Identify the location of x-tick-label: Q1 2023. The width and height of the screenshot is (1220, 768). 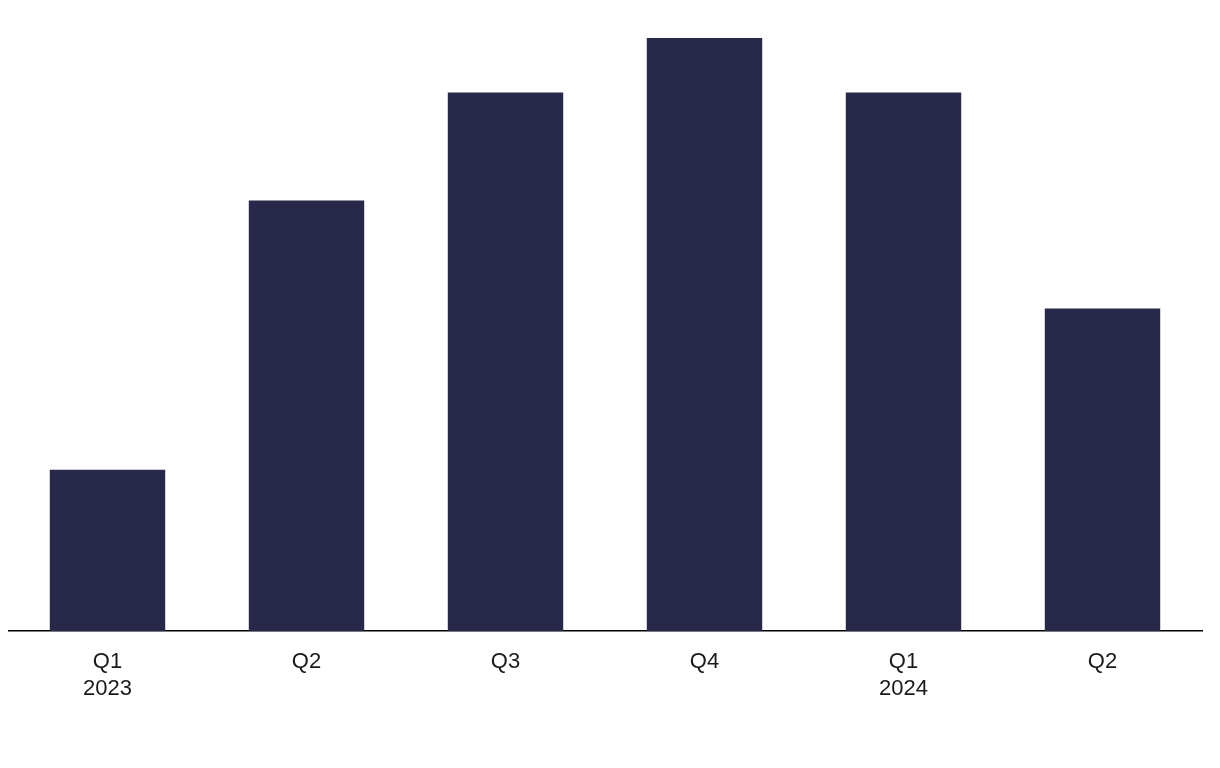
(107, 674).